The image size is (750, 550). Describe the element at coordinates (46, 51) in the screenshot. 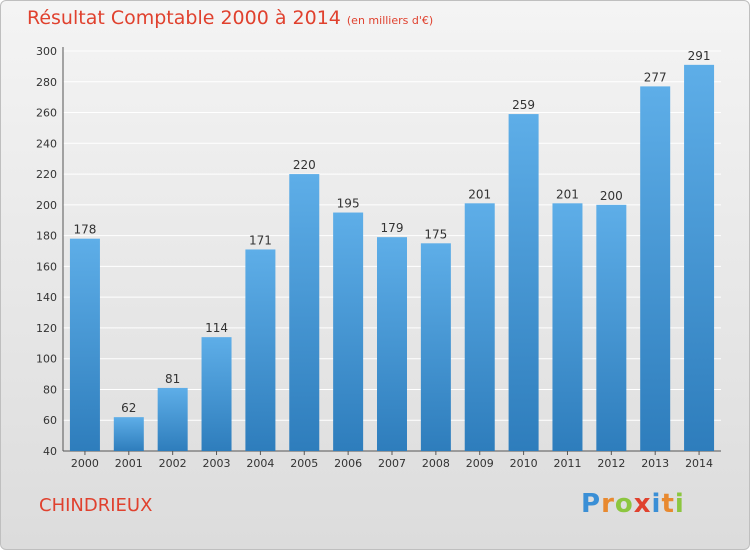

I see `y-tick-label: 300` at that location.